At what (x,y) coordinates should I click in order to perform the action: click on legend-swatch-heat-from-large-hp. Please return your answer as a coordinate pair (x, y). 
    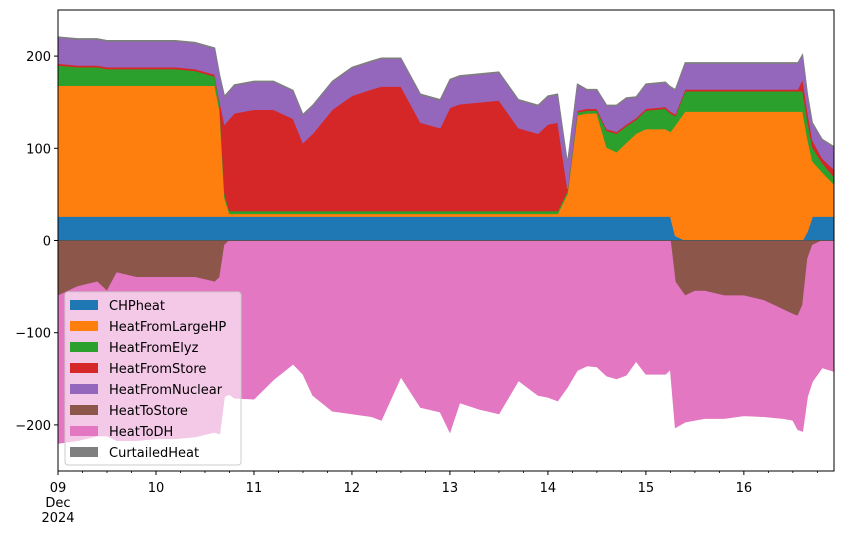
    Looking at the image, I should click on (84, 326).